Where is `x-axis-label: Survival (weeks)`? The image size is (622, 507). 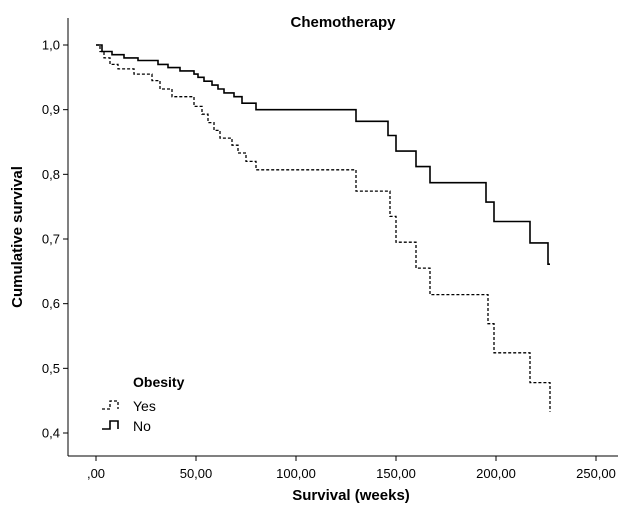
x-axis-label: Survival (weeks) is located at coordinates (351, 495).